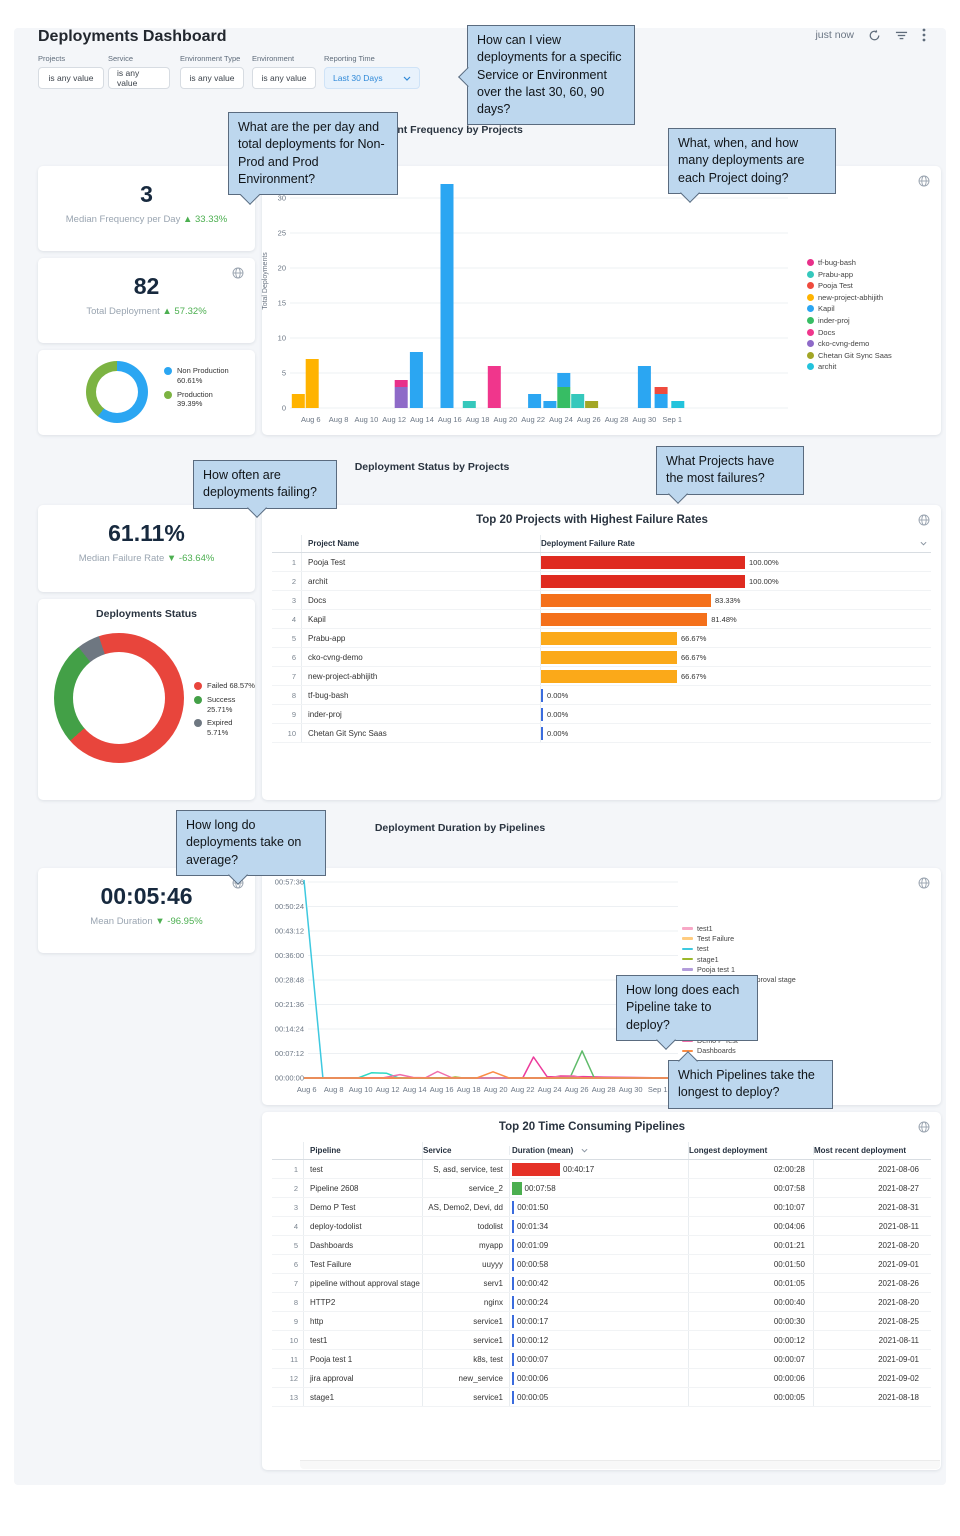 The width and height of the screenshot is (960, 1536). What do you see at coordinates (849, 355) in the screenshot?
I see `legend-item: Chetan Git Sync Saas` at bounding box center [849, 355].